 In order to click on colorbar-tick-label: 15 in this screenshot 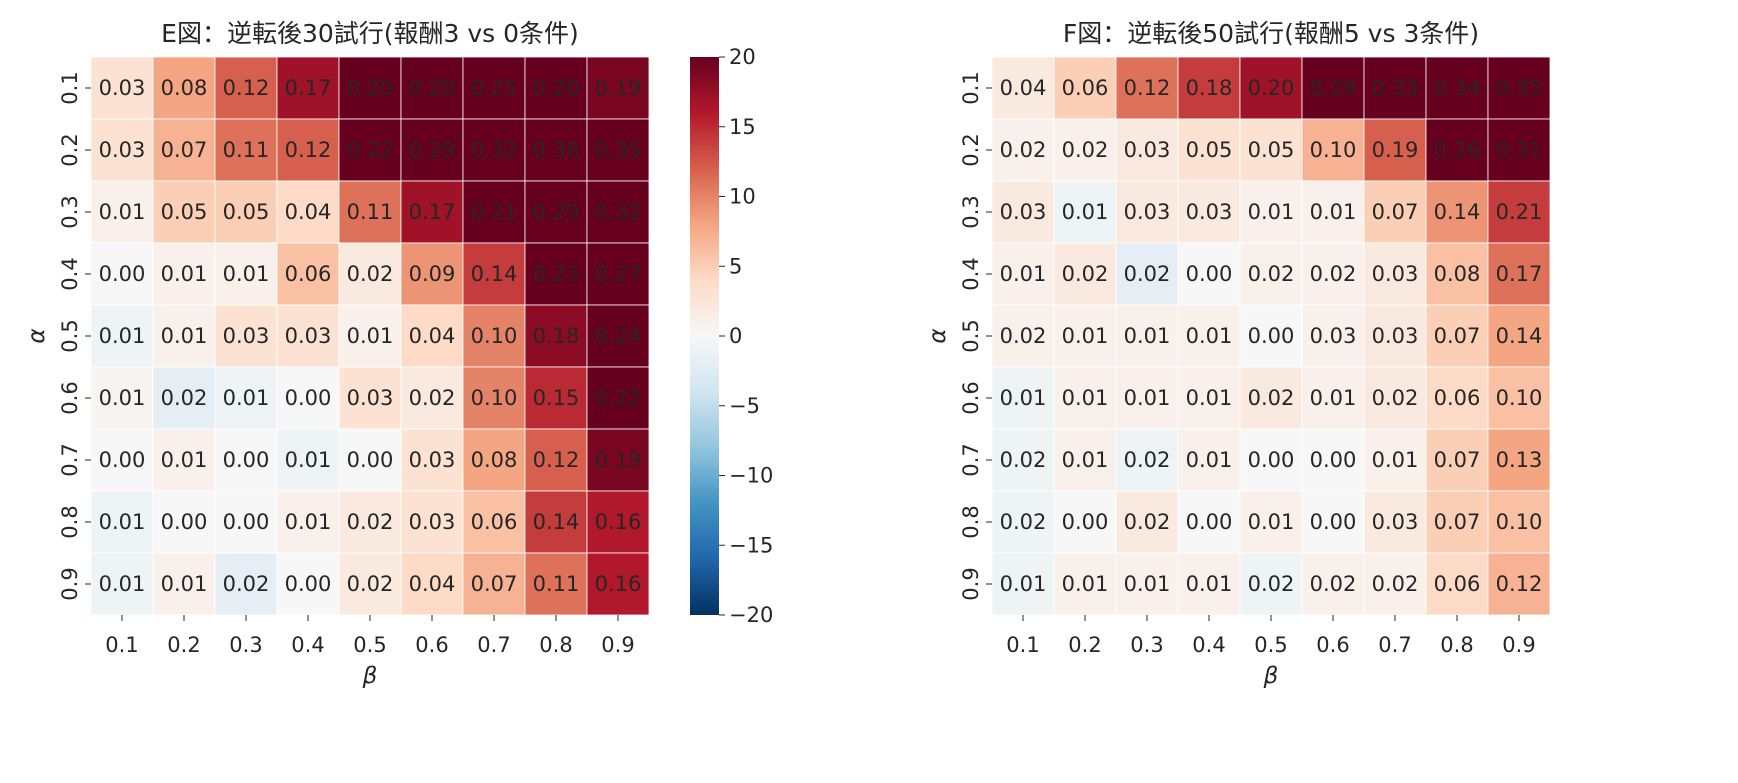, I will do `click(742, 127)`.